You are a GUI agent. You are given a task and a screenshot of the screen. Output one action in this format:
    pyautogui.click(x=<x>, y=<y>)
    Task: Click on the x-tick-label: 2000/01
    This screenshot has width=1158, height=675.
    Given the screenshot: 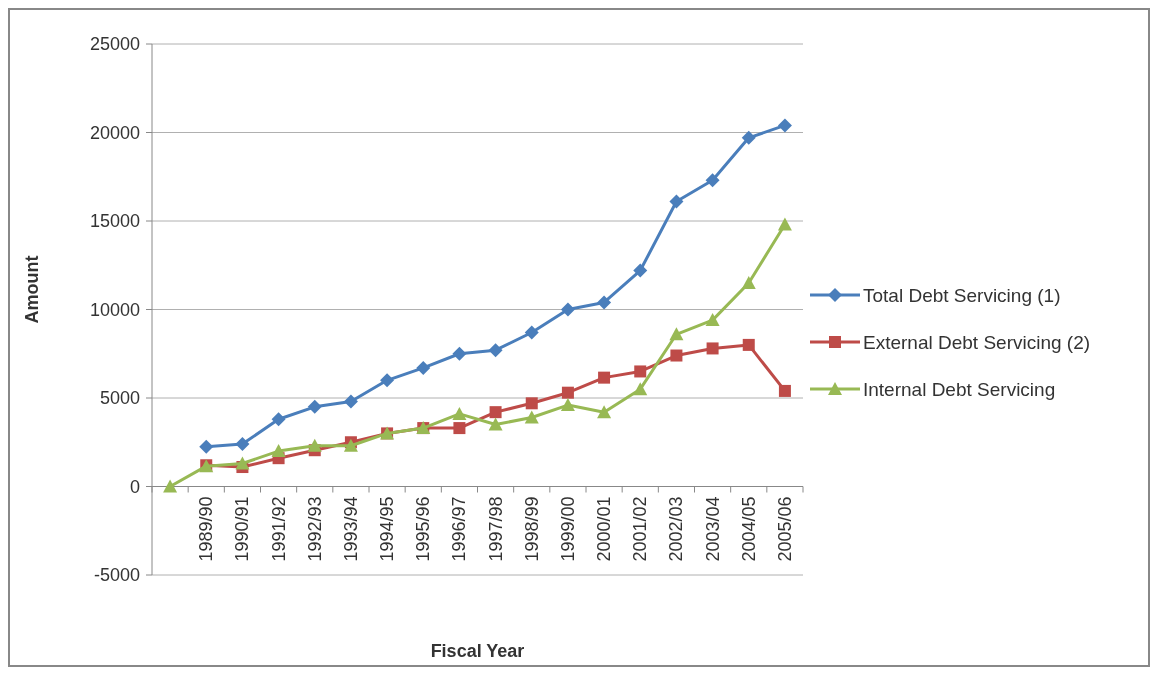 What is the action you would take?
    pyautogui.click(x=604, y=529)
    